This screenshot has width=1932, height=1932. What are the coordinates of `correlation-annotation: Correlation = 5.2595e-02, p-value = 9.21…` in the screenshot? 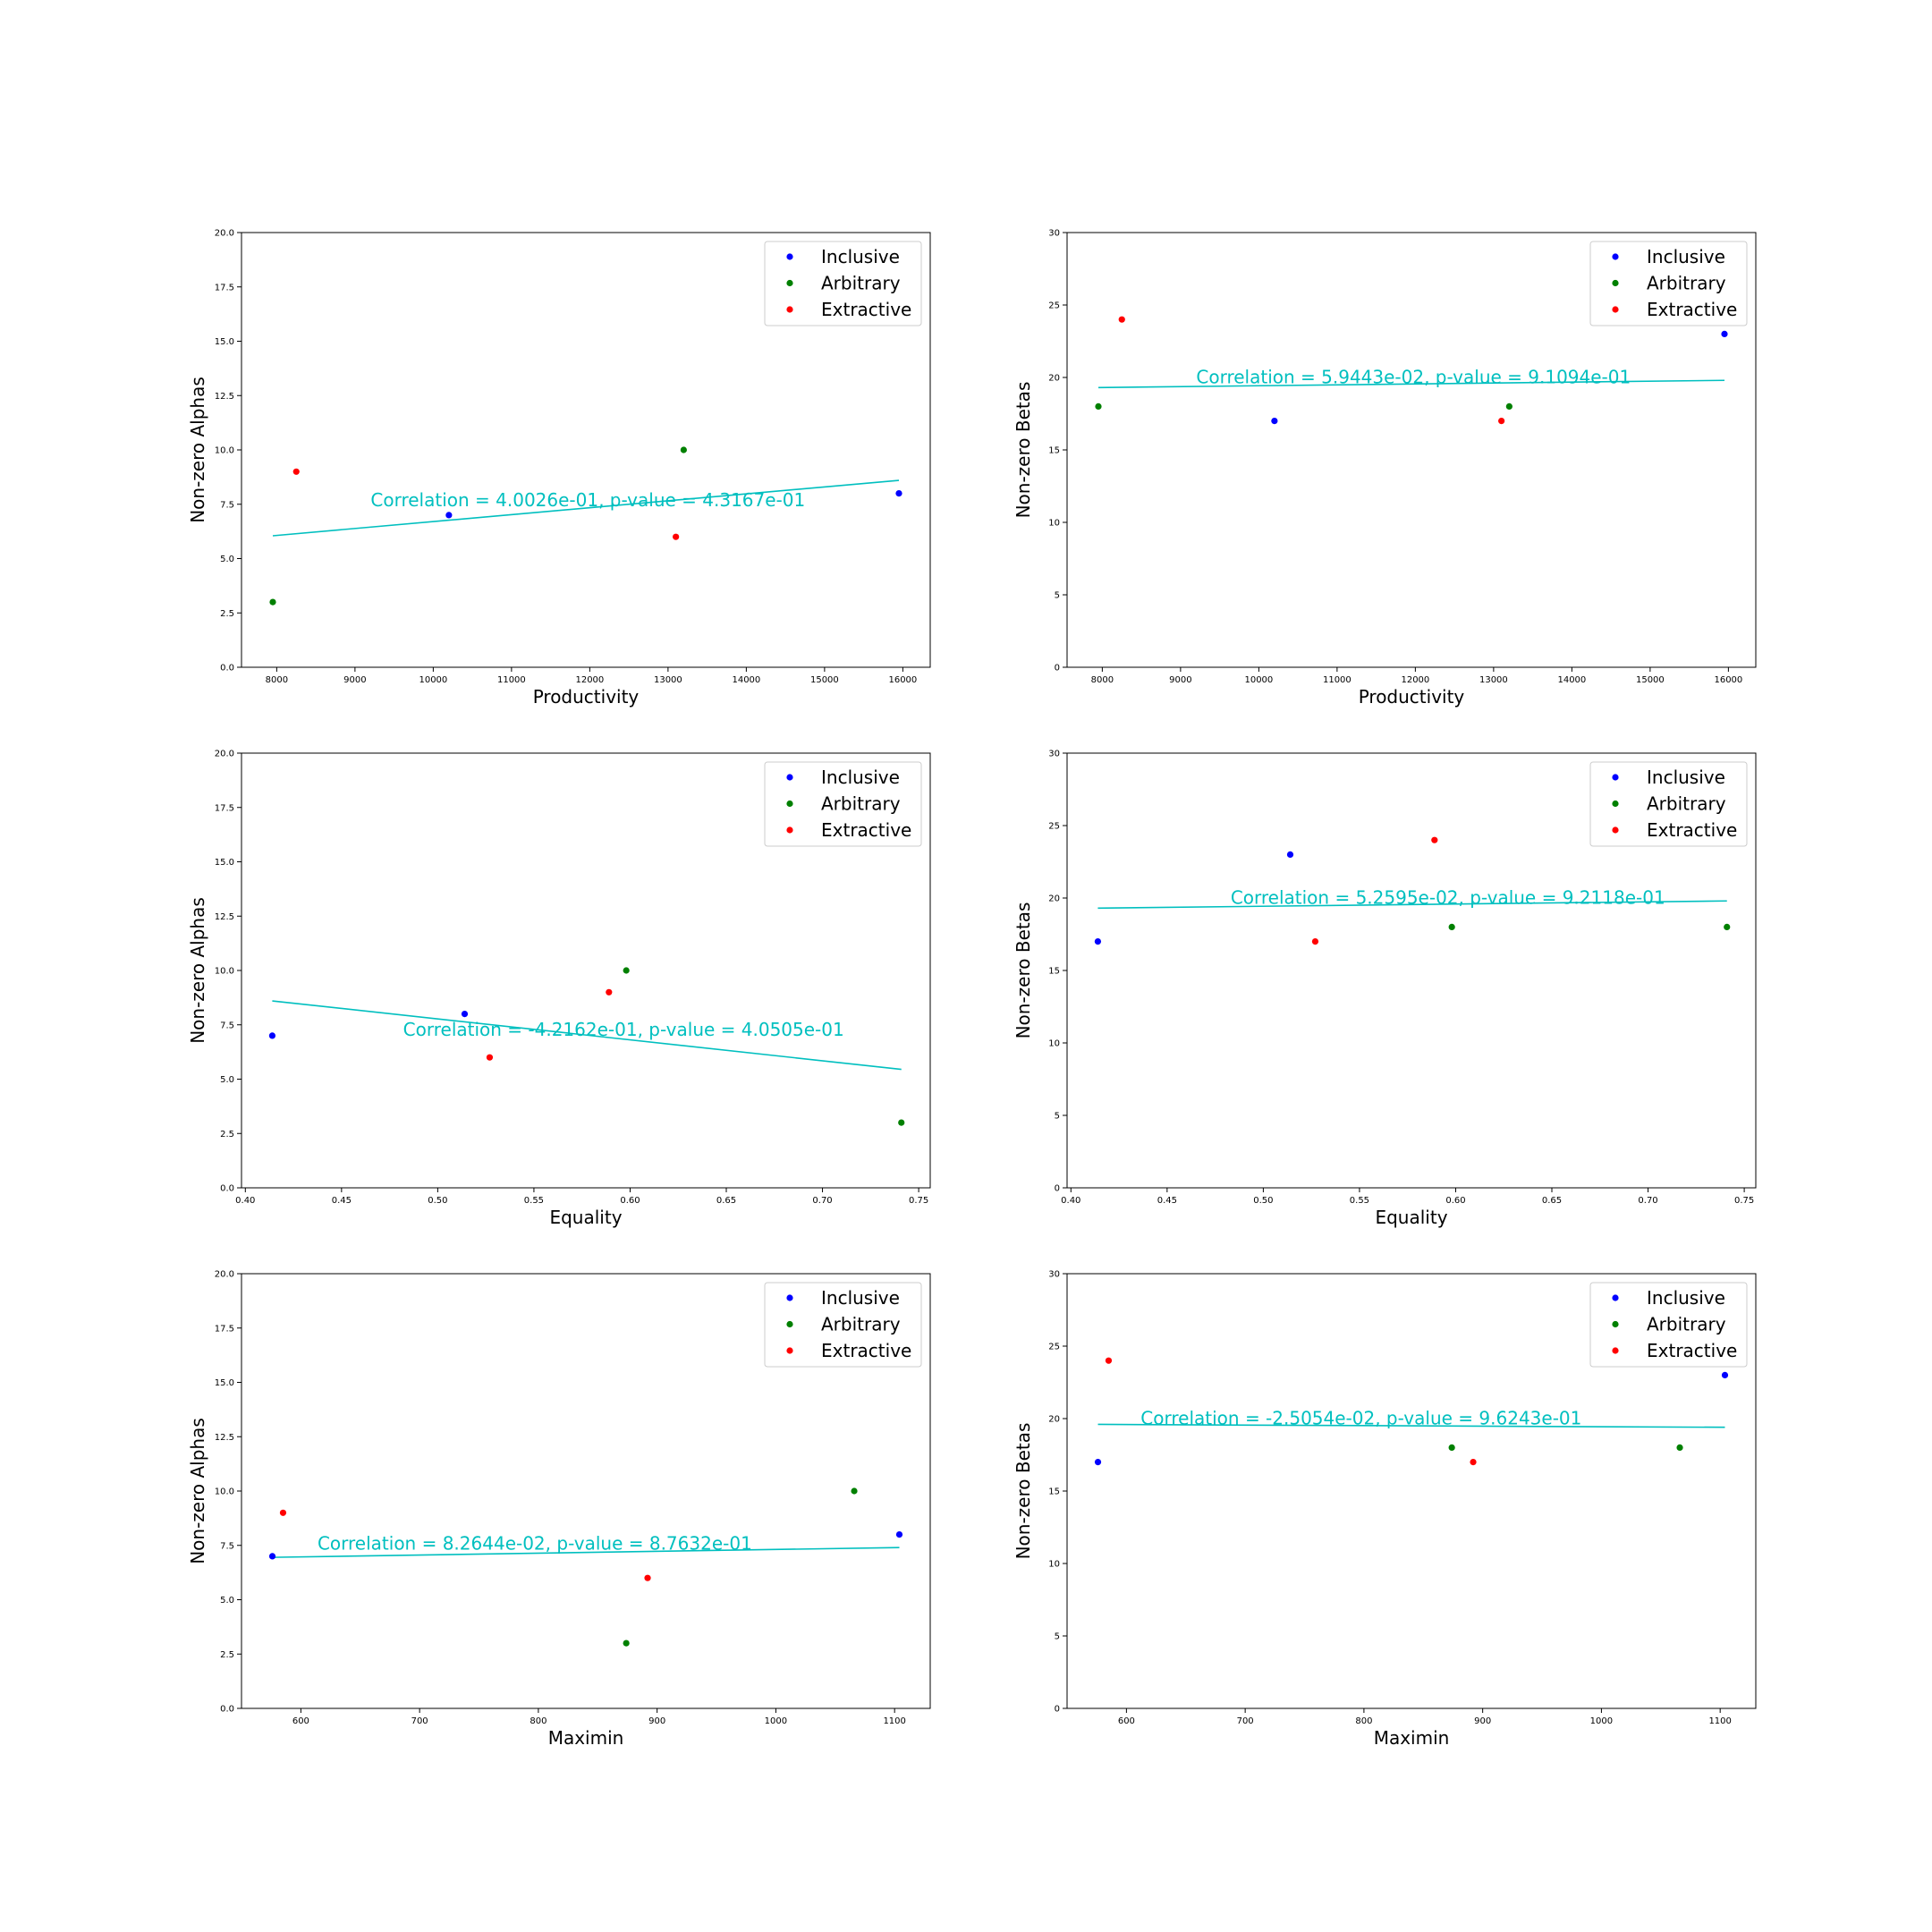 It's located at (1448, 897).